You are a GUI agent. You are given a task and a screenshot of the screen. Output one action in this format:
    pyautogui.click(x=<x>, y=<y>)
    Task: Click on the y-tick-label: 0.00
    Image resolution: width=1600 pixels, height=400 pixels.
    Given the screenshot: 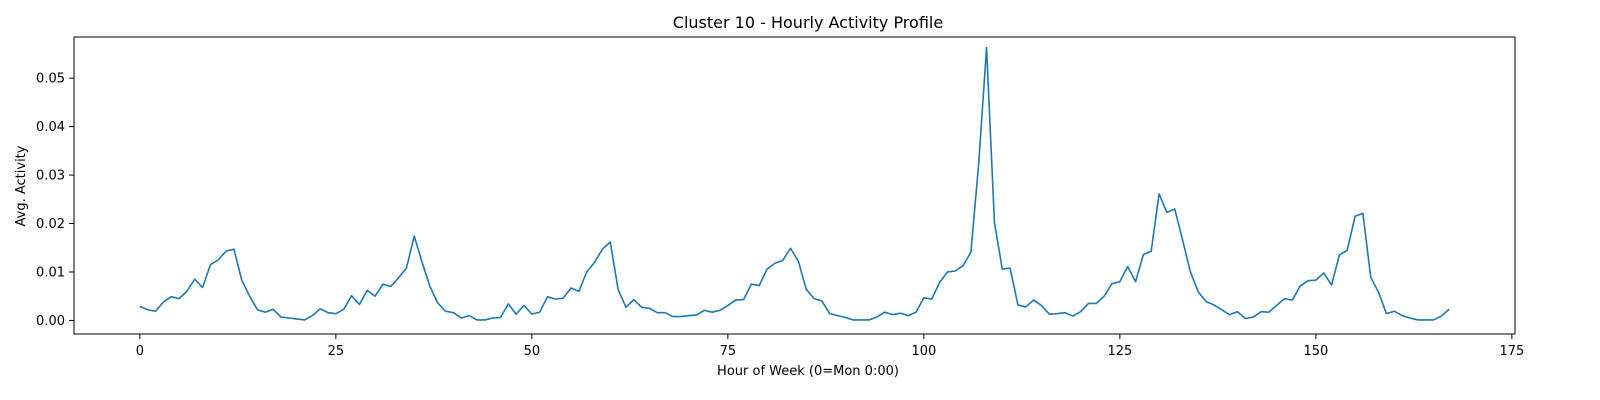 What is the action you would take?
    pyautogui.click(x=50, y=321)
    